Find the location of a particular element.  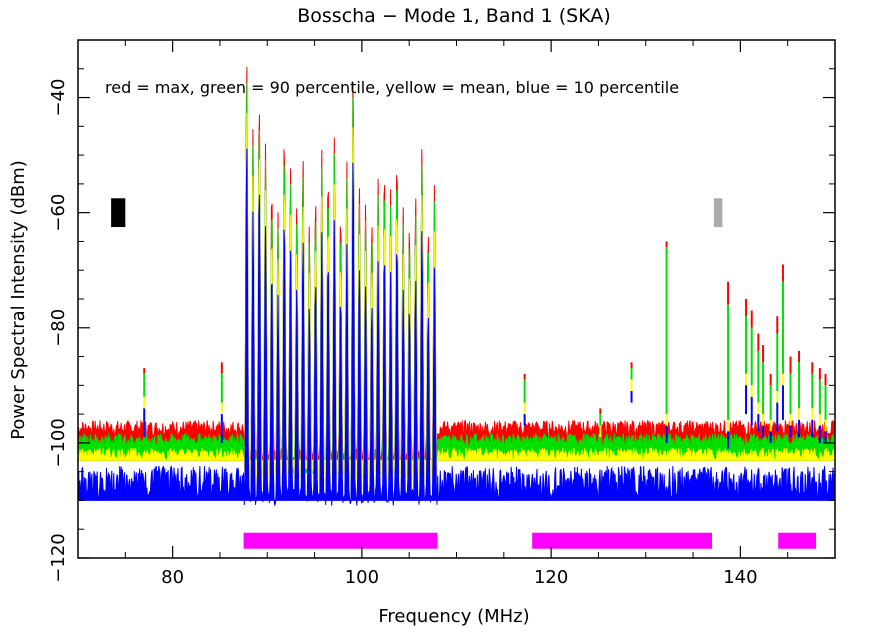

x-tick-label: 120 is located at coordinates (551, 577).